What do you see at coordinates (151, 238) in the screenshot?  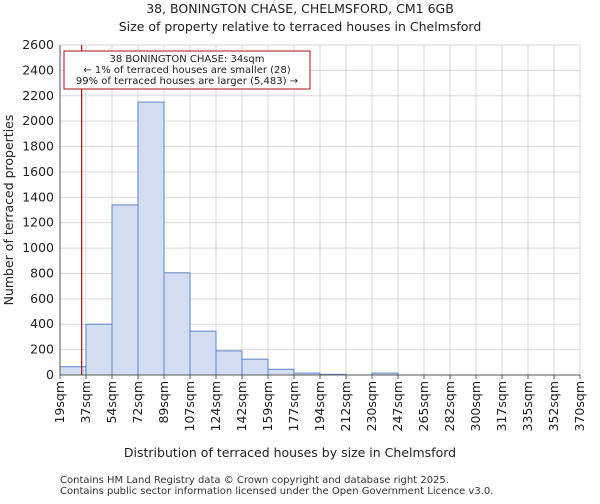 I see `bar-72sqm` at bounding box center [151, 238].